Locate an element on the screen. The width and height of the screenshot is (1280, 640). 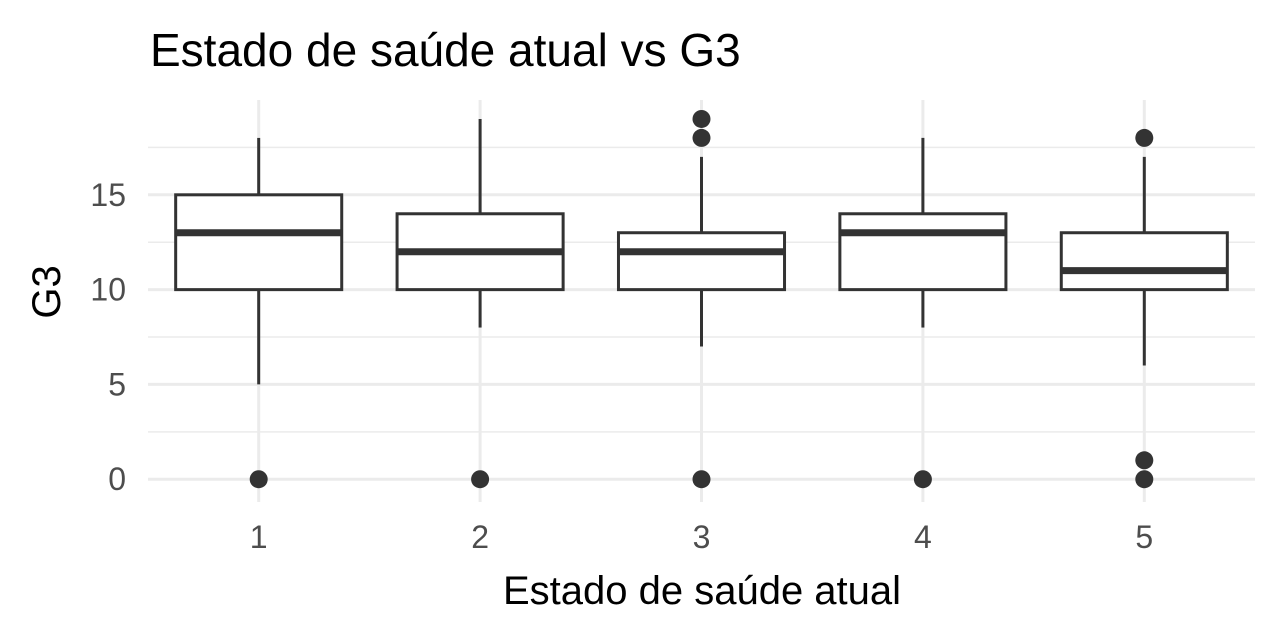
chart-title: Estado de saúde atual vs G3 is located at coordinates (445, 50).